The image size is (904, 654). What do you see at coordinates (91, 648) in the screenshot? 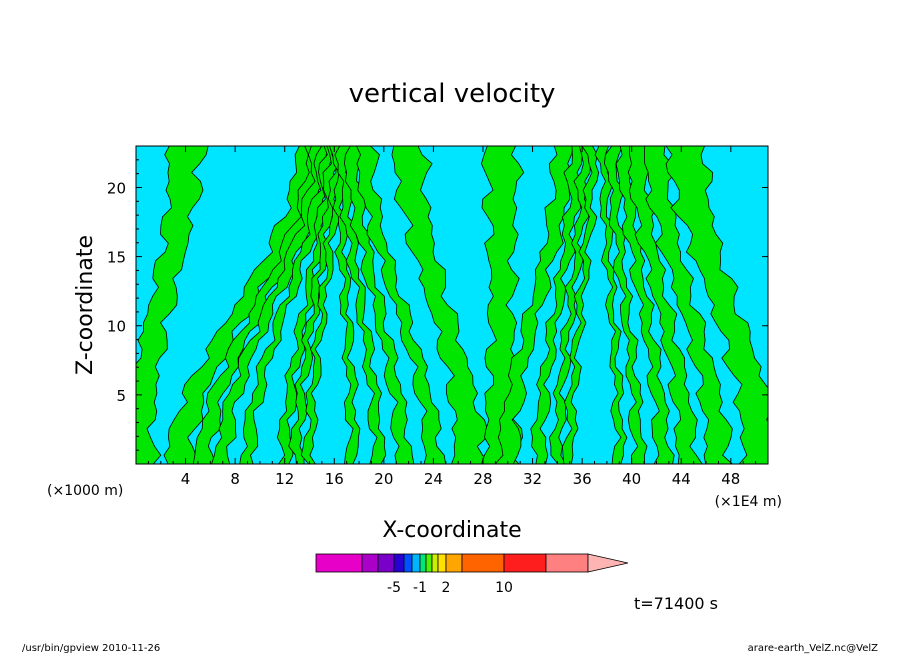
I see `footer-left: /usr/bin/gpview 2010-11-26` at bounding box center [91, 648].